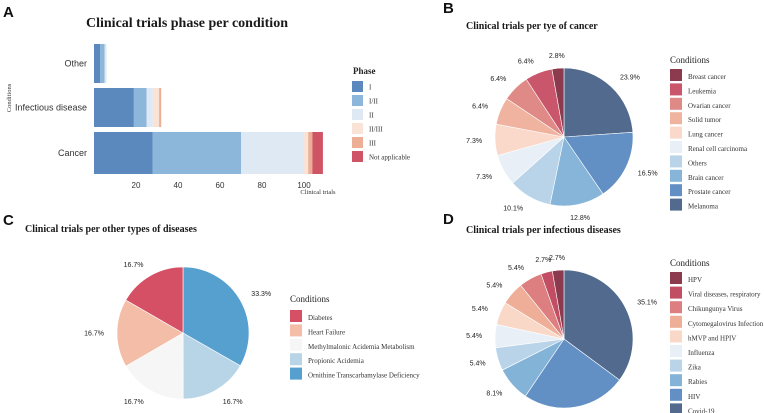 Image resolution: width=764 pixels, height=413 pixels. Describe the element at coordinates (676, 278) in the screenshot. I see `chart-d-legend-swatch-hpv` at that location.